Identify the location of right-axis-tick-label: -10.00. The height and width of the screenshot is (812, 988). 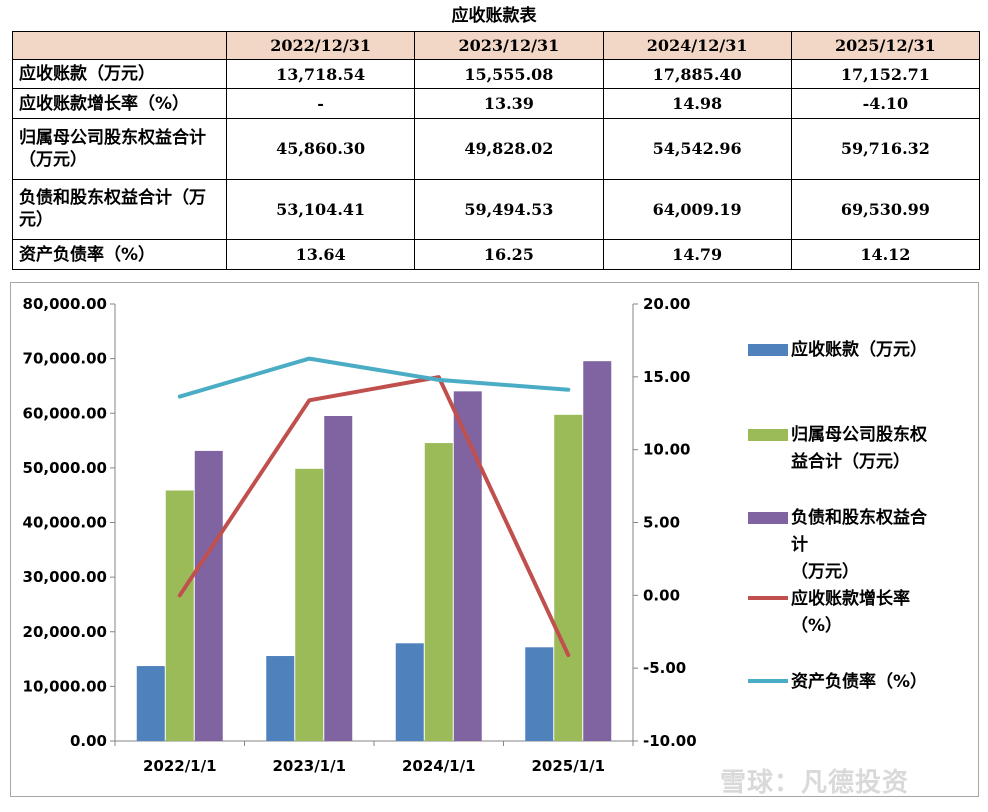
(670, 741).